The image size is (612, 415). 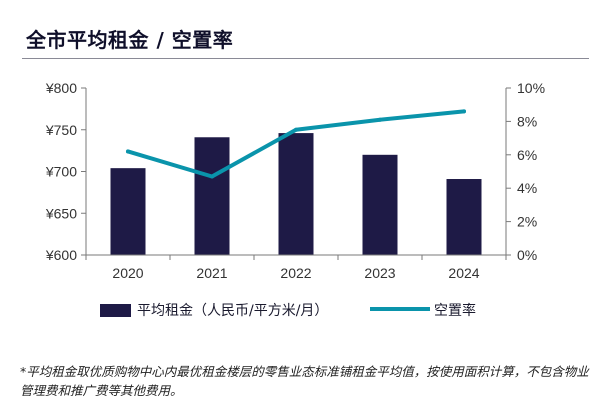 I want to click on y-right-tick-label: 10%, so click(x=531, y=88).